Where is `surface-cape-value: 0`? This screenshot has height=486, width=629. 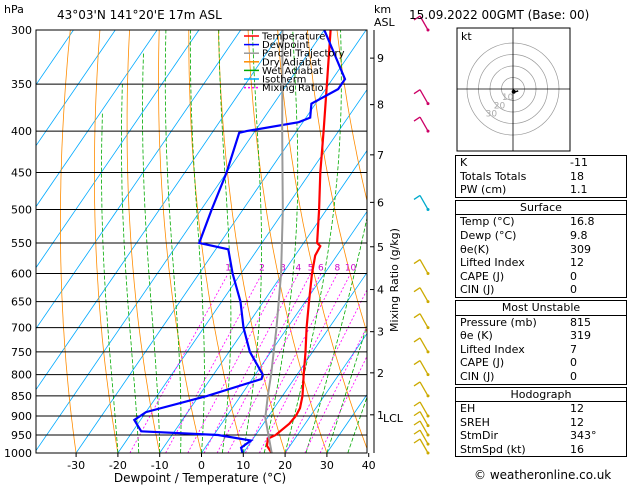 surface-cape-value: 0 is located at coordinates (573, 276).